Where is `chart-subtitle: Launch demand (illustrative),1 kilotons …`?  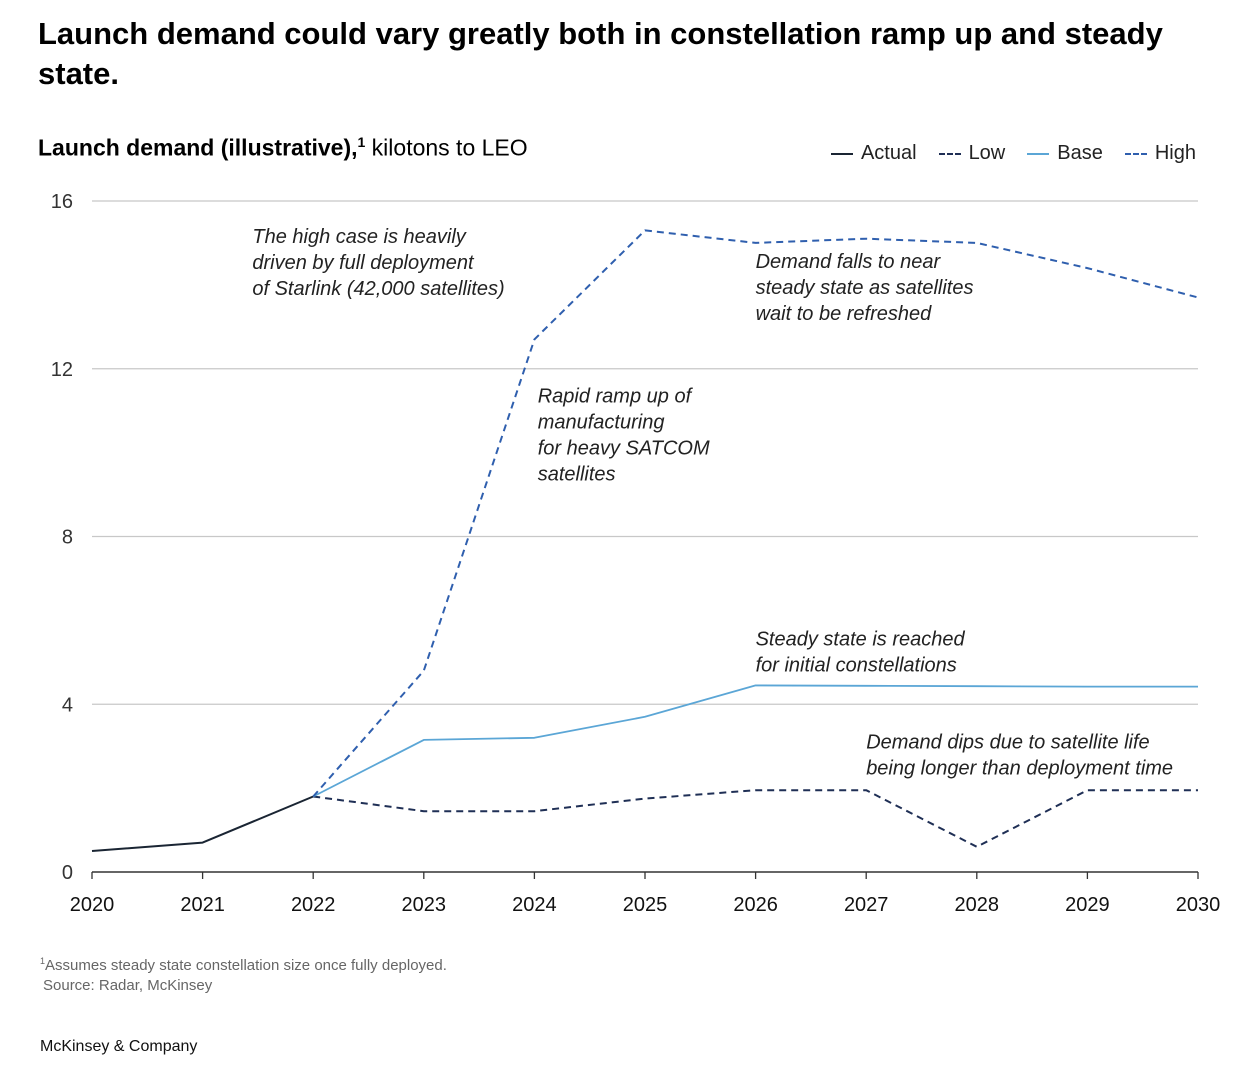
chart-subtitle: Launch demand (illustrative),1 kilotons … is located at coordinates (283, 148).